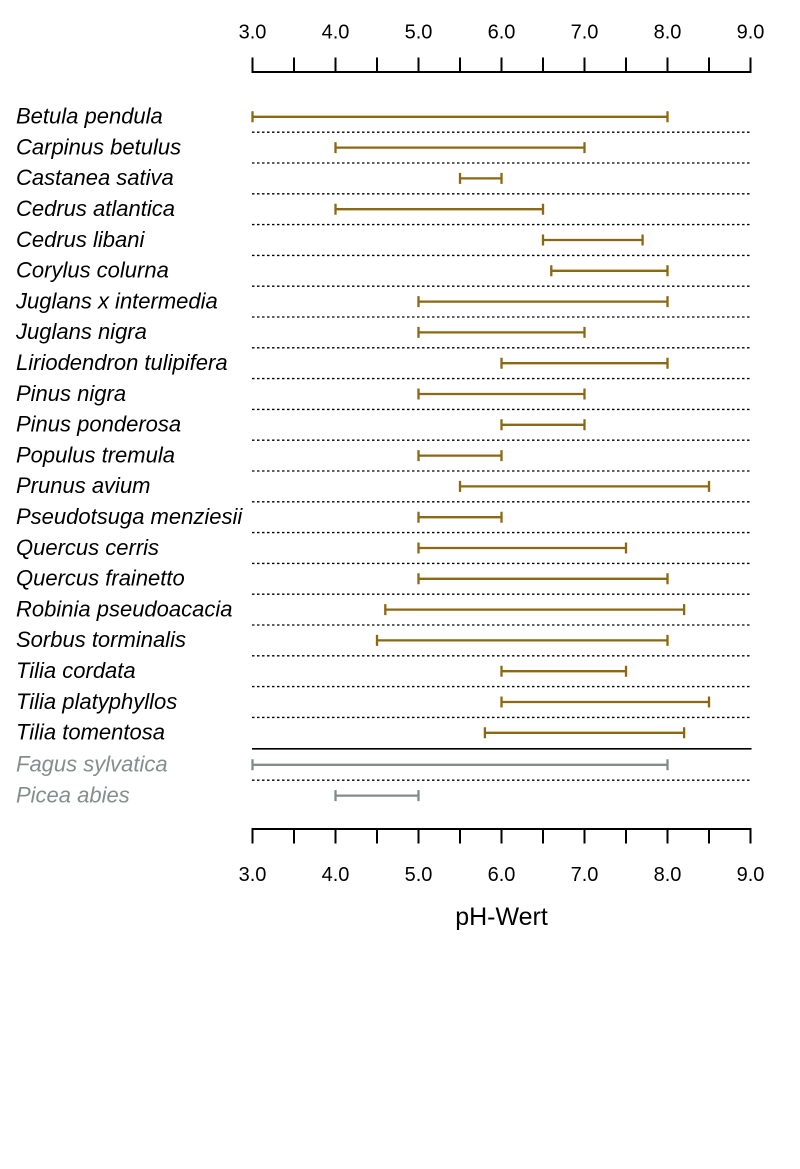 This screenshot has width=800, height=1169. I want to click on svg-text: Sorbus torminalis, so click(101, 639).